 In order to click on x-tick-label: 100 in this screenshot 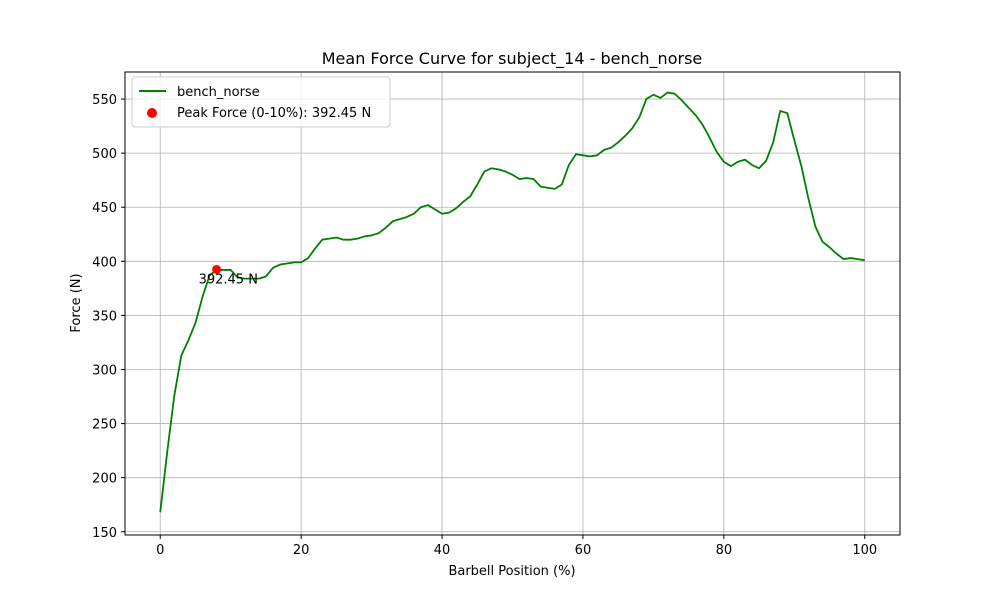, I will do `click(864, 550)`.